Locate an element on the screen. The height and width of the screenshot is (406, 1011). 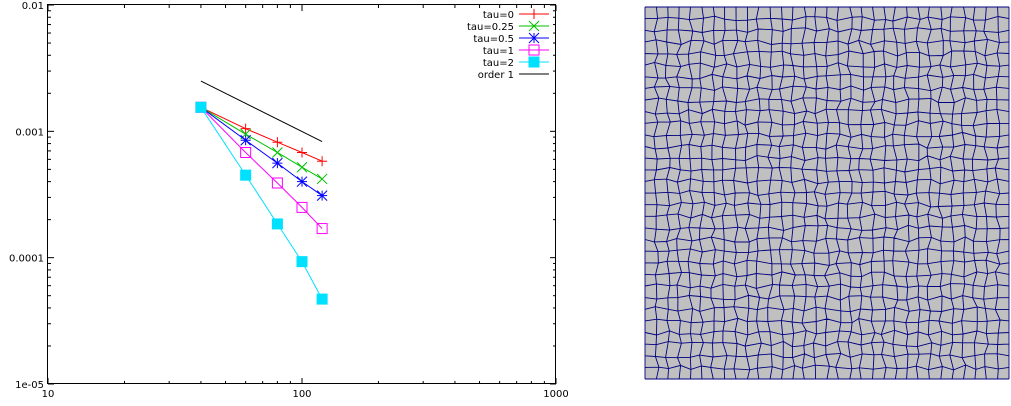
legend-entry: tau=1 is located at coordinates (516, 50).